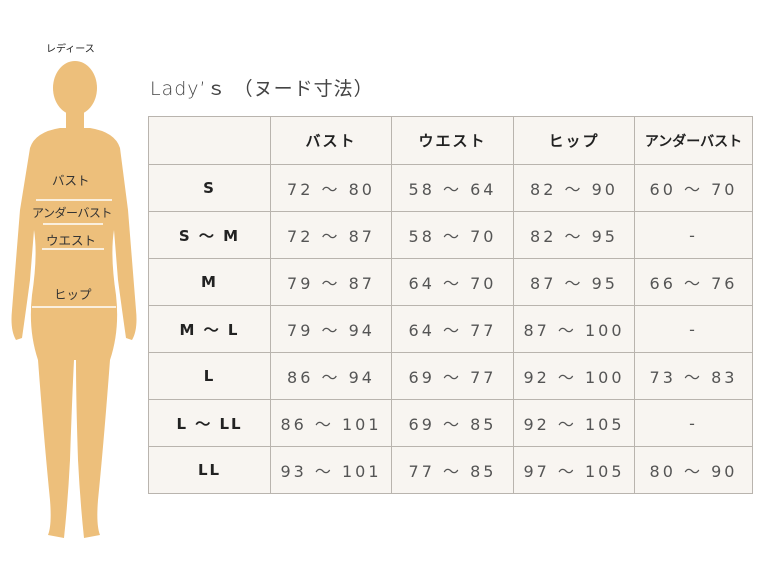 Image resolution: width=758 pixels, height=568 pixels. What do you see at coordinates (574, 188) in the screenshot?
I see `cell-hip: 82 ～ 90` at bounding box center [574, 188].